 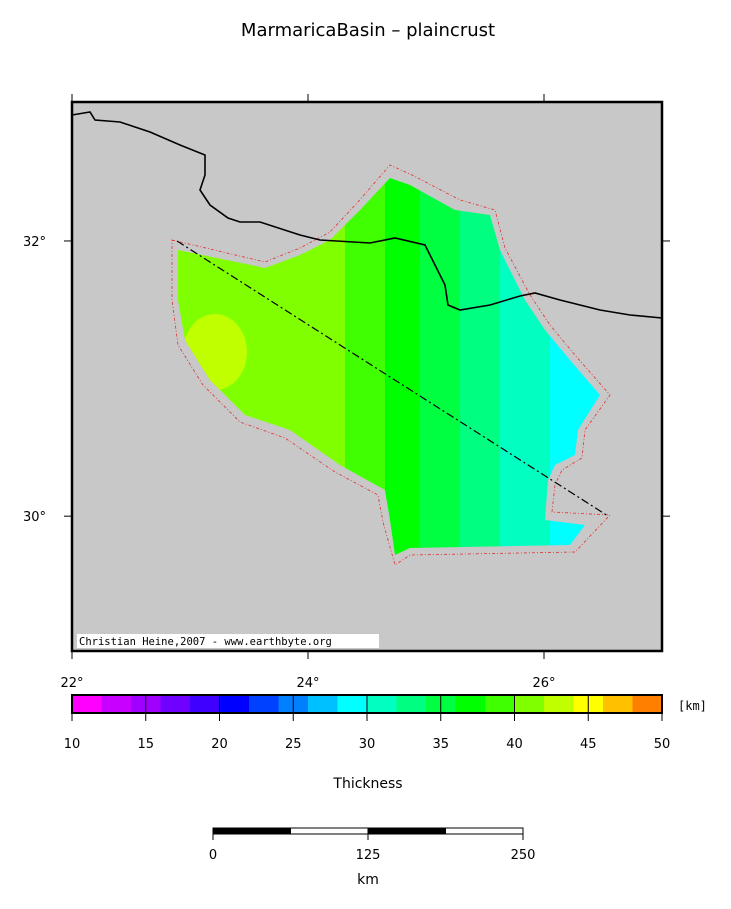 What do you see at coordinates (219, 744) in the screenshot?
I see `colorbar-tick-label: 20` at bounding box center [219, 744].